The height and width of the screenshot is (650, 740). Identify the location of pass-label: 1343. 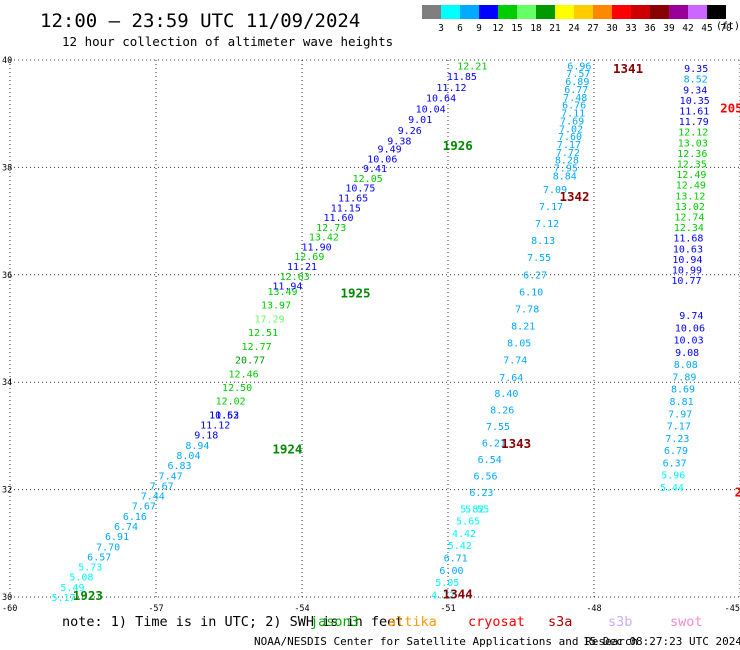
(516, 443).